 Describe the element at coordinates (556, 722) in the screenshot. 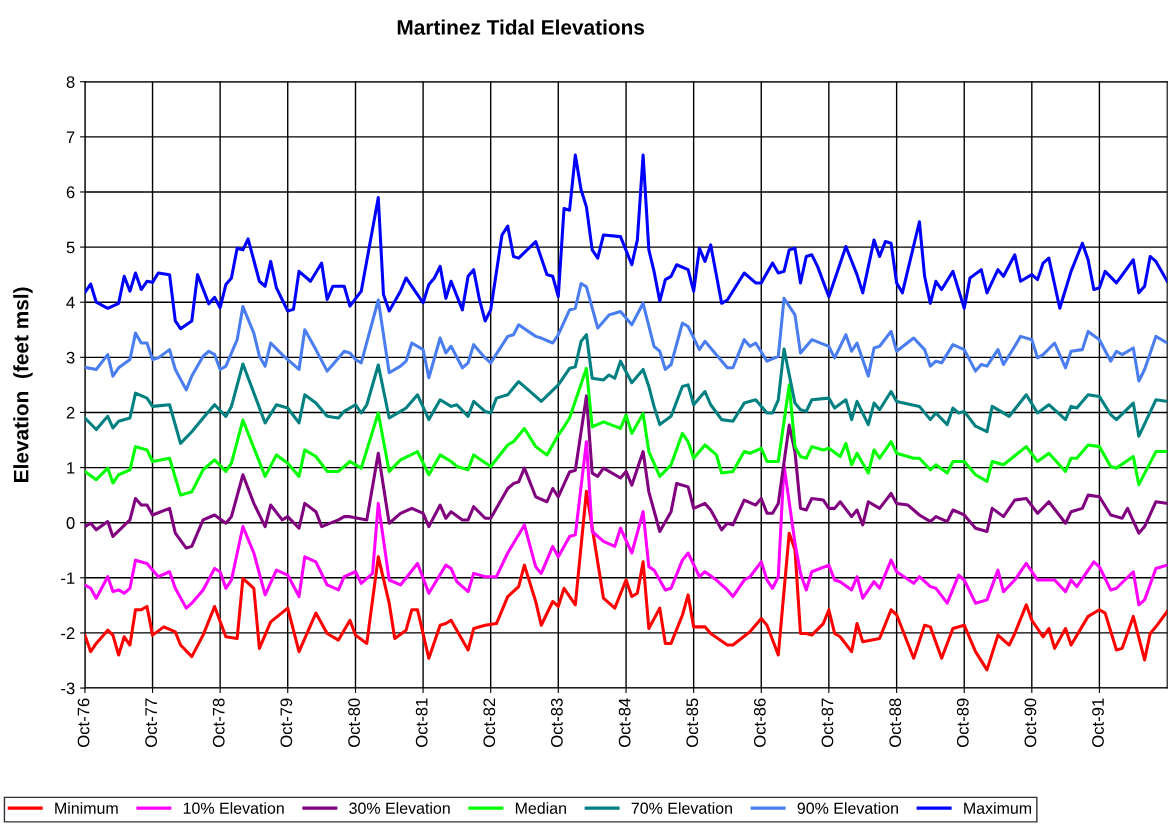

I see `x-tick-label: Oct-83` at that location.